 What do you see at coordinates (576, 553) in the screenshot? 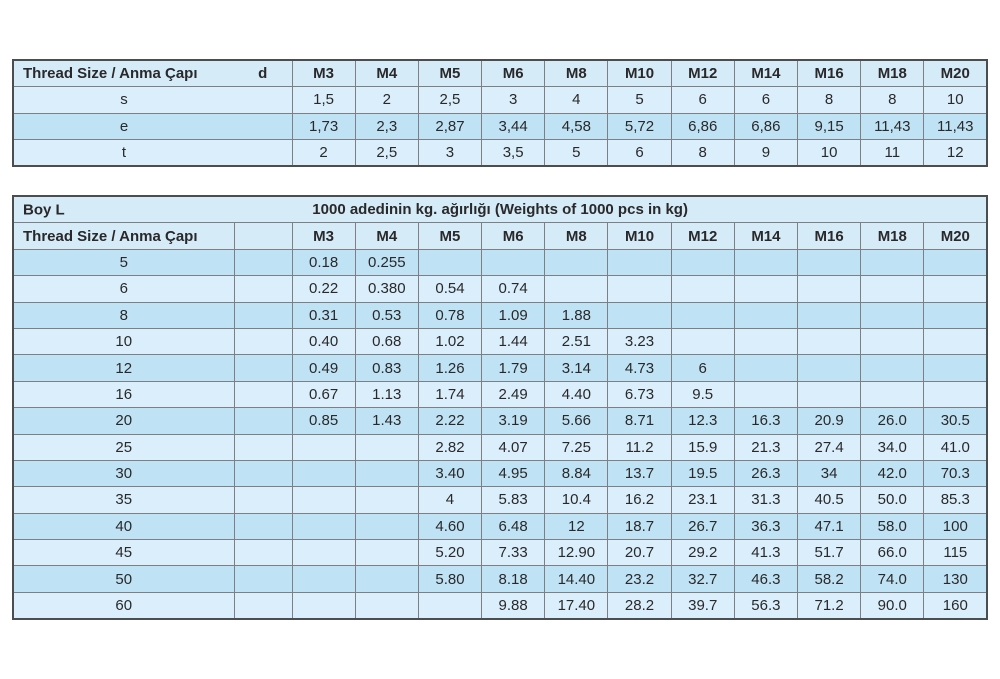
I see `value-cell: 12.90` at bounding box center [576, 553].